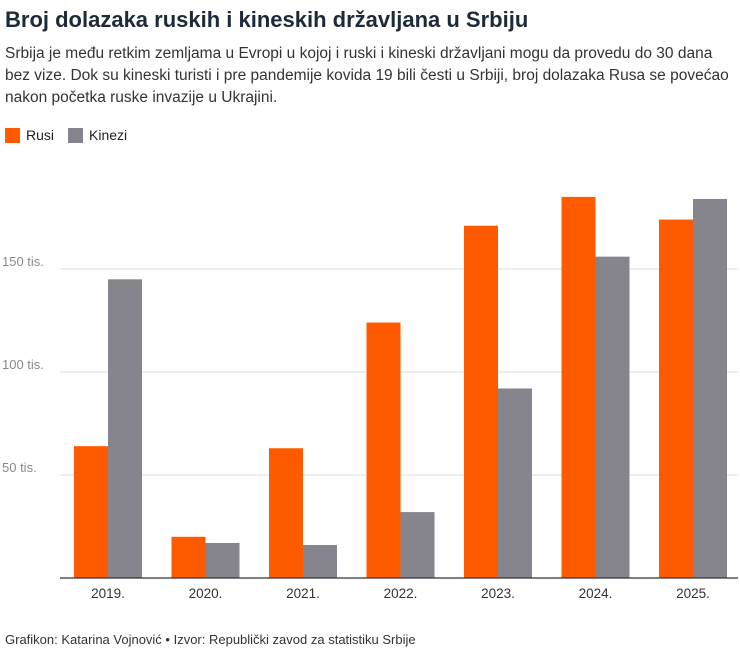 The height and width of the screenshot is (657, 740). Describe the element at coordinates (481, 401) in the screenshot. I see `bar-rusi-2023` at that location.